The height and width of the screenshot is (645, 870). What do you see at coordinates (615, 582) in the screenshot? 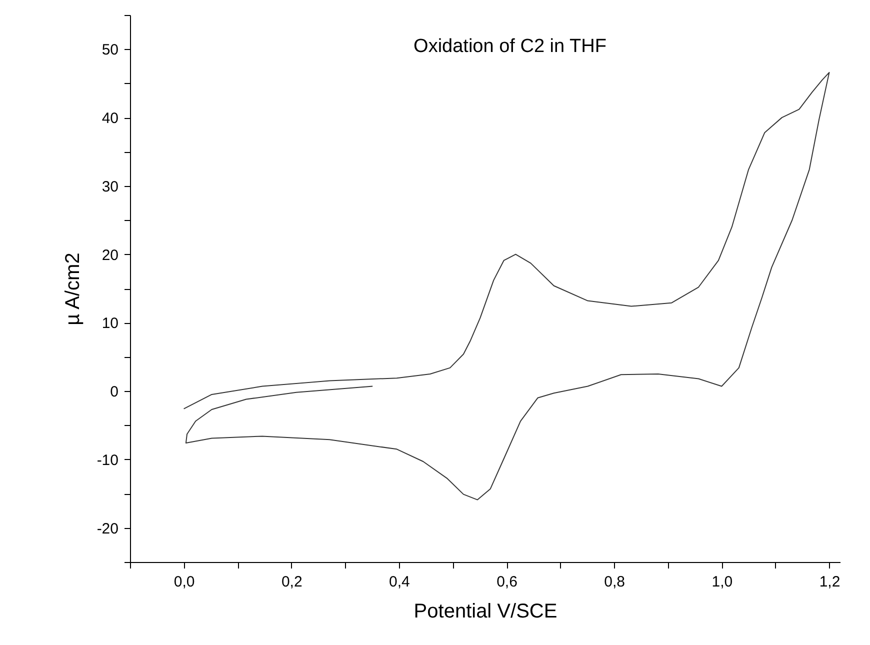
I see `x-tick-label: 0,8` at bounding box center [615, 582].